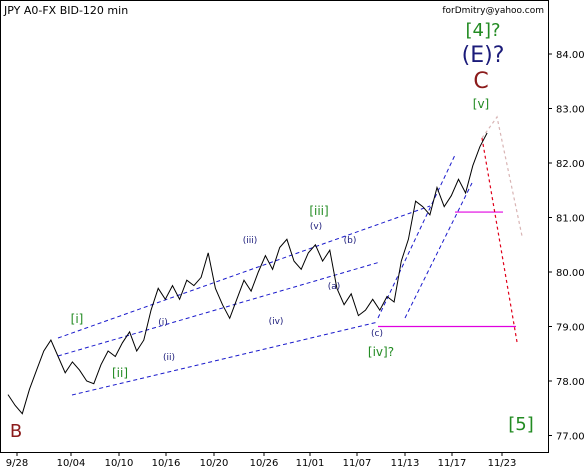  Describe the element at coordinates (77, 319) in the screenshot. I see `wave-label: [i]` at that location.